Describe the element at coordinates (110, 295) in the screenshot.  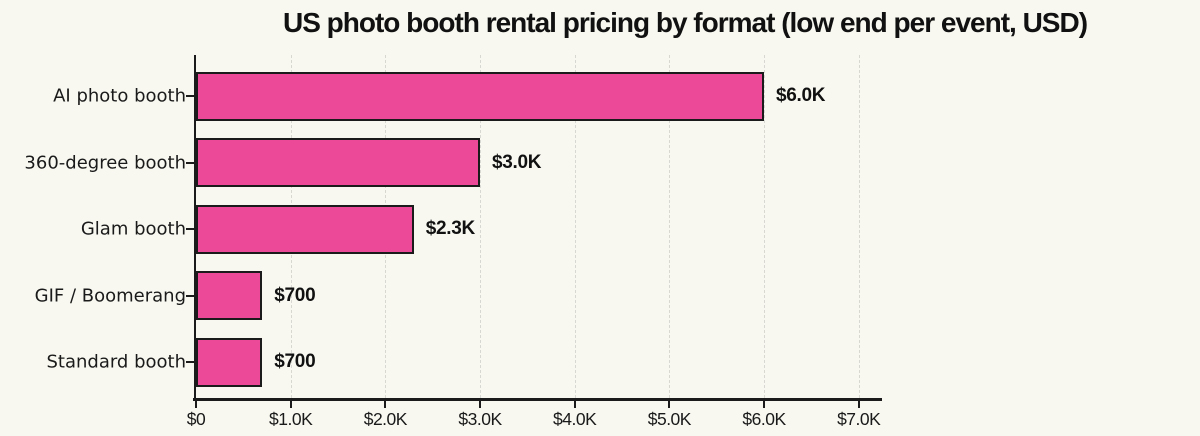
I see `y-axis-label: GIF / Boomerang` at that location.